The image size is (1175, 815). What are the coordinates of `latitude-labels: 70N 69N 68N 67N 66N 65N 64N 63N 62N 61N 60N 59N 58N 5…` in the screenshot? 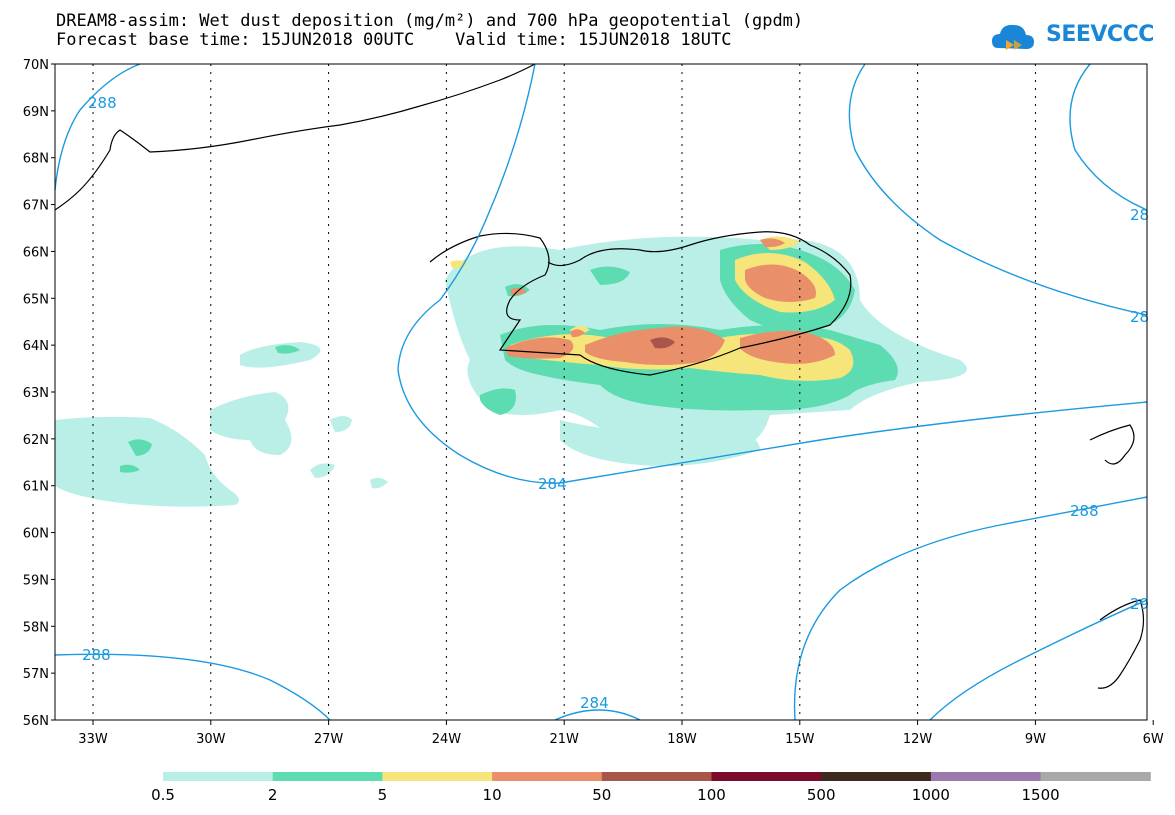 It's located at (36, 393).